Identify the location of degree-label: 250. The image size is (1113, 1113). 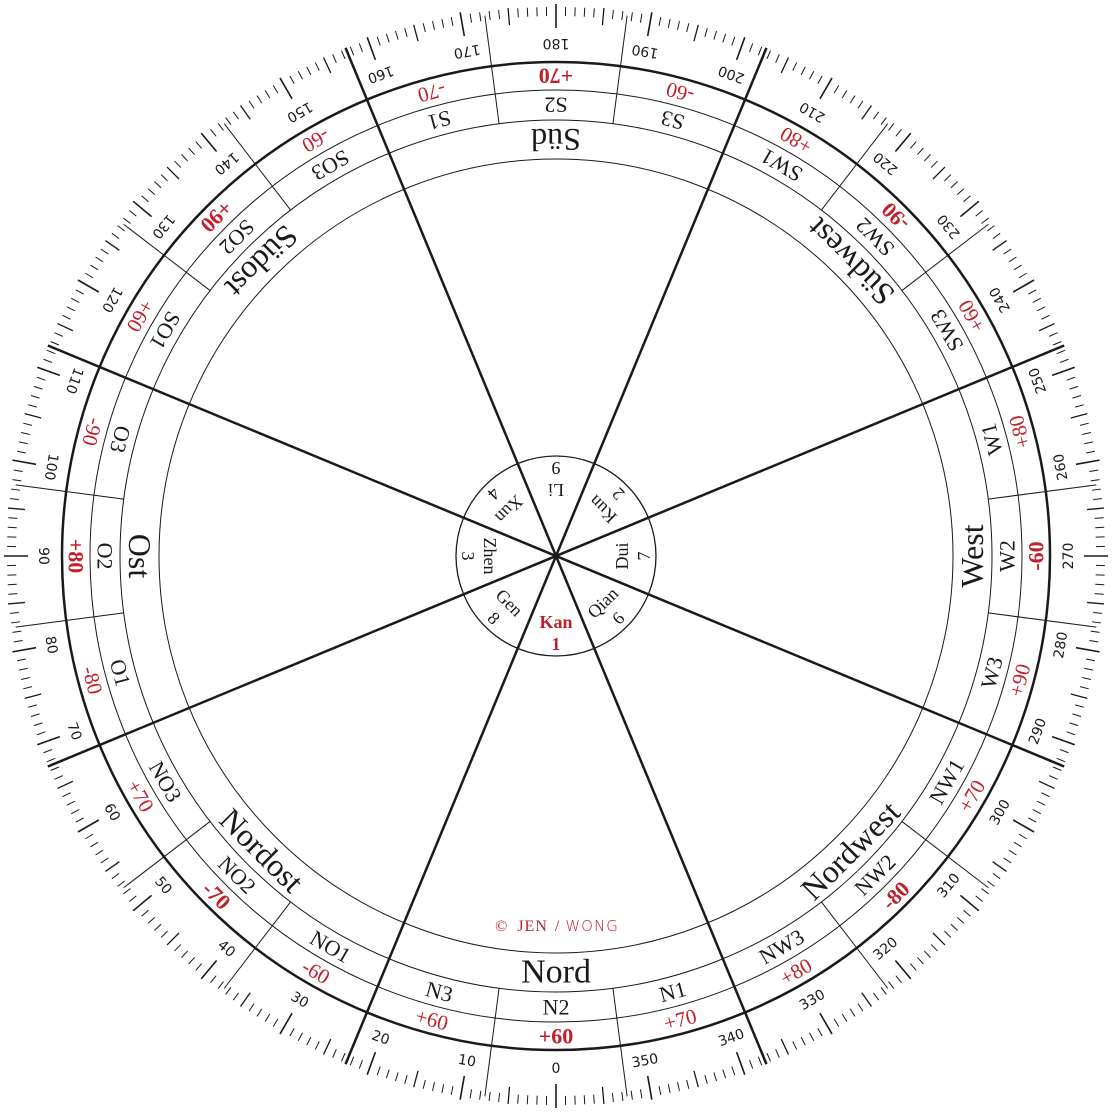
(1038, 380).